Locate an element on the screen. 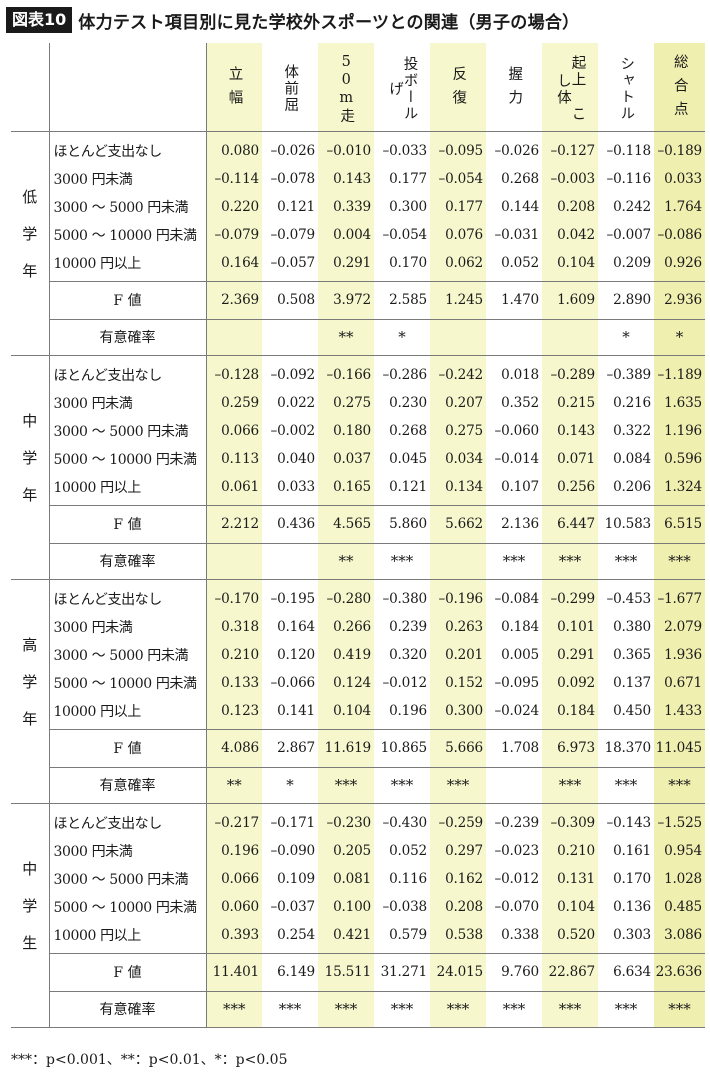  significance-row: 有意確率 *** *** *** *** *** *** *** *** *** is located at coordinates (358, 1009).